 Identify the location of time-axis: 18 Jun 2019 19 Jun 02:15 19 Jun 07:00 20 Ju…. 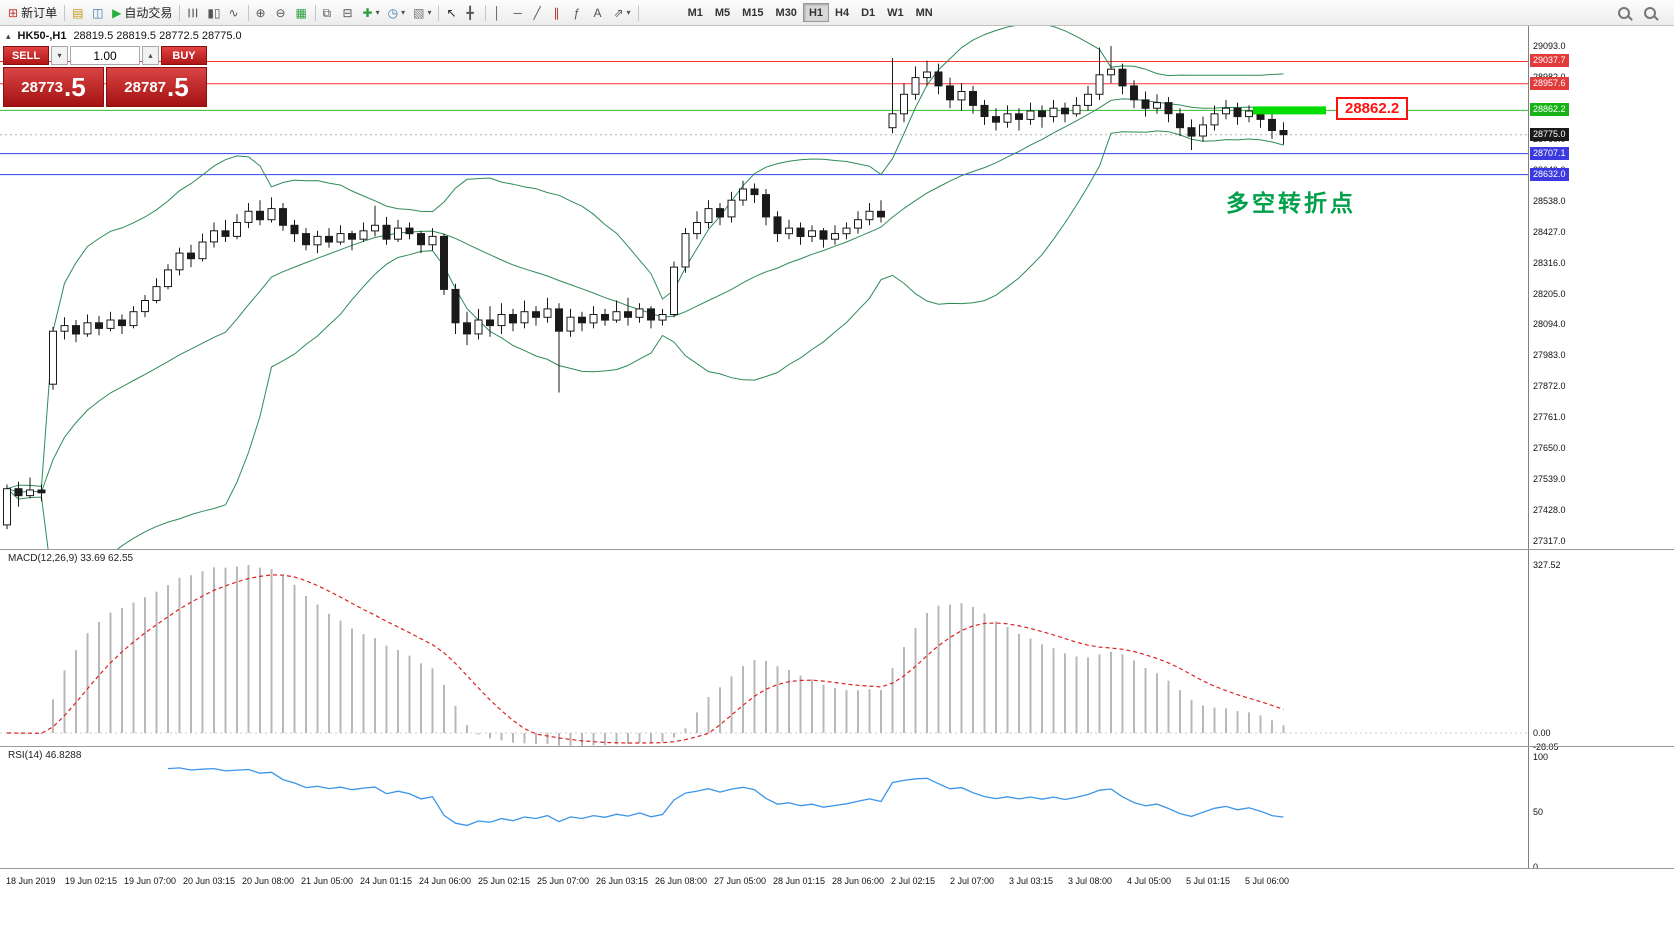
(837, 882).